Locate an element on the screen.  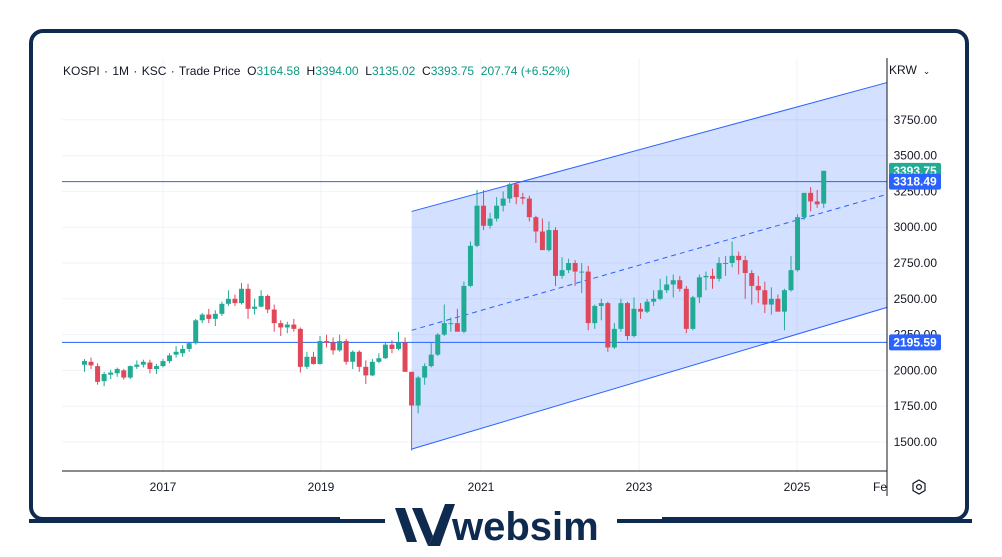
price-type-label: Trade Price is located at coordinates (209, 71).